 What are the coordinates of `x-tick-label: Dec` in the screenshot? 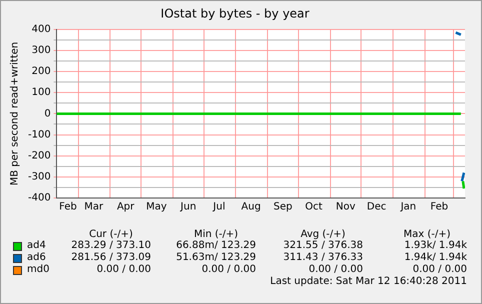 It's located at (376, 207).